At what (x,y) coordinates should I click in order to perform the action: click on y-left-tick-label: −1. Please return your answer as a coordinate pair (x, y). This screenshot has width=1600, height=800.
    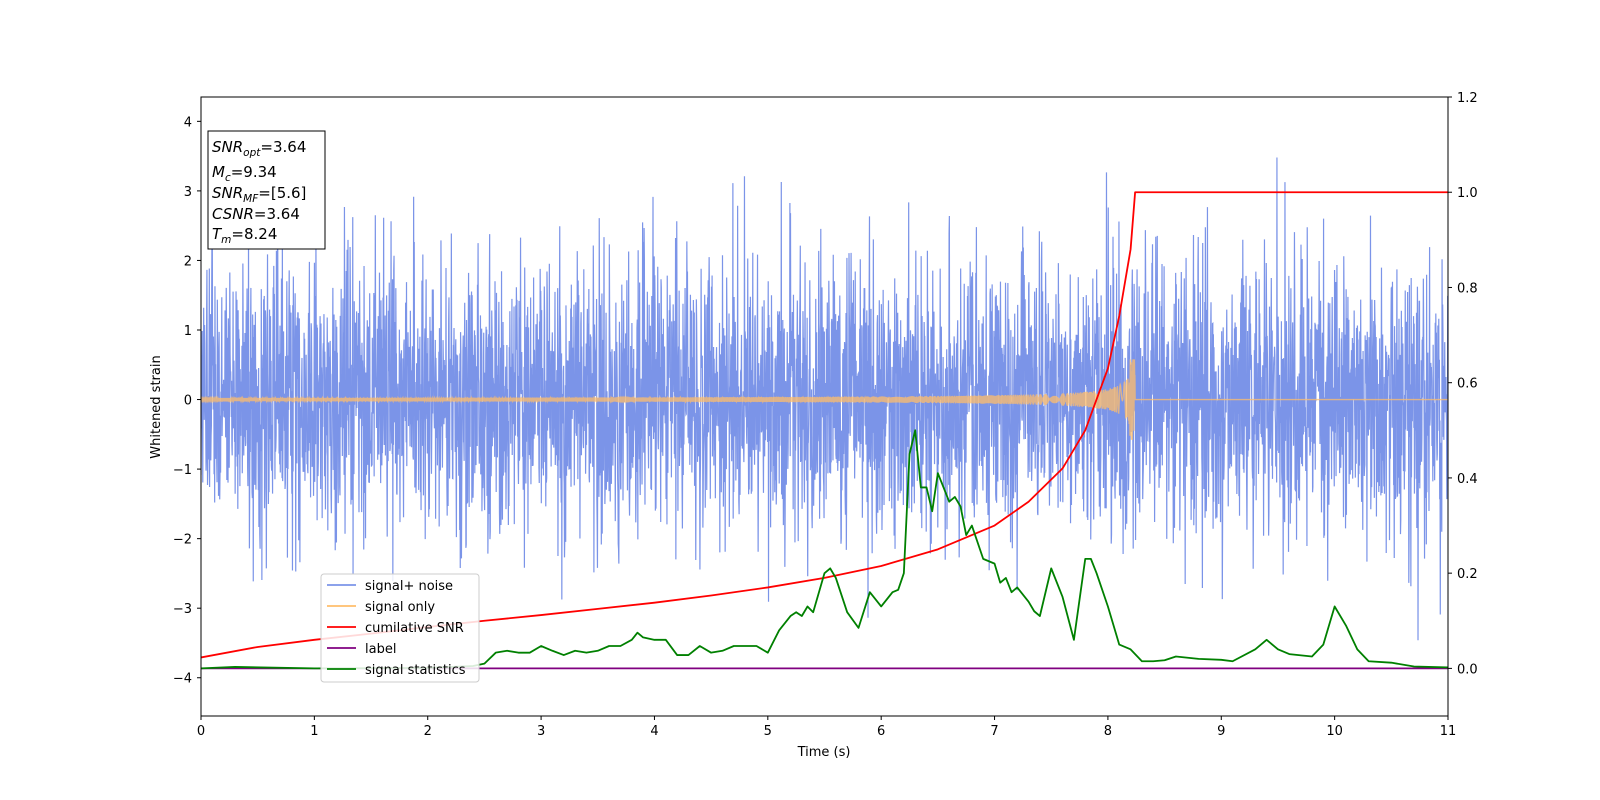
    Looking at the image, I should click on (182, 470).